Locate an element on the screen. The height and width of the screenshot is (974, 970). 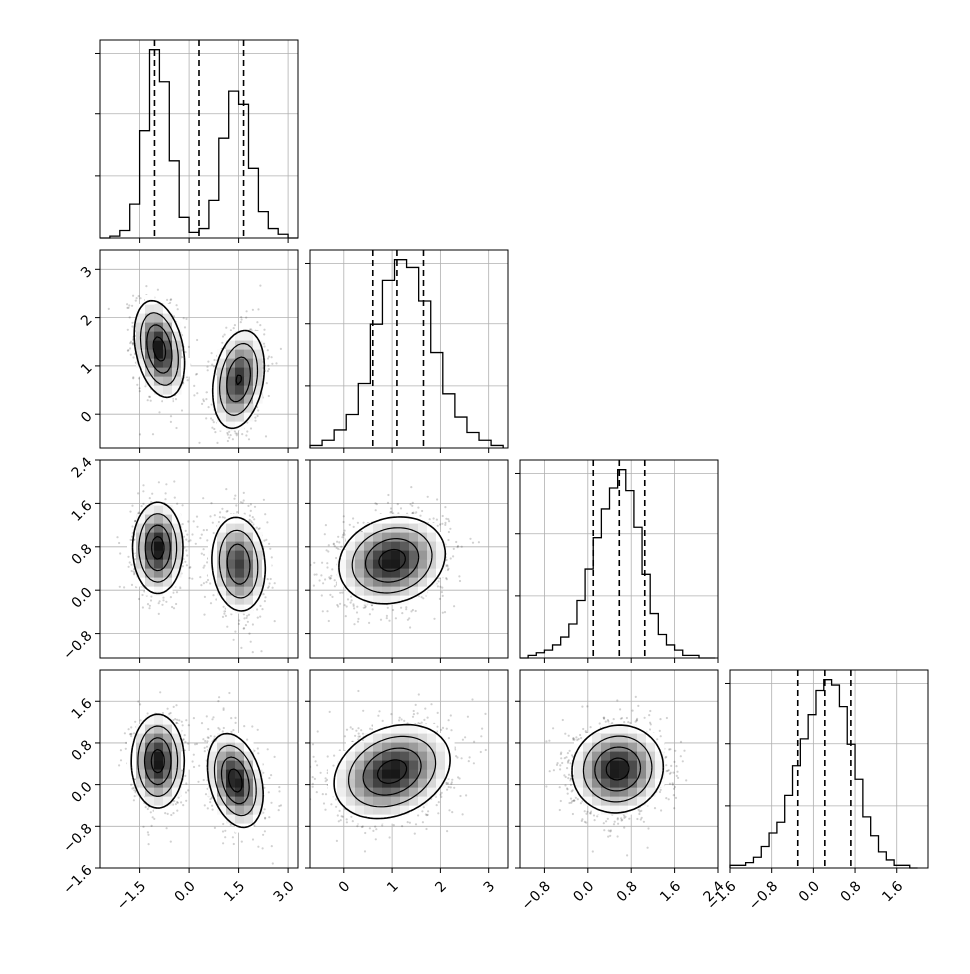
panel-frame is located at coordinates (619, 559).